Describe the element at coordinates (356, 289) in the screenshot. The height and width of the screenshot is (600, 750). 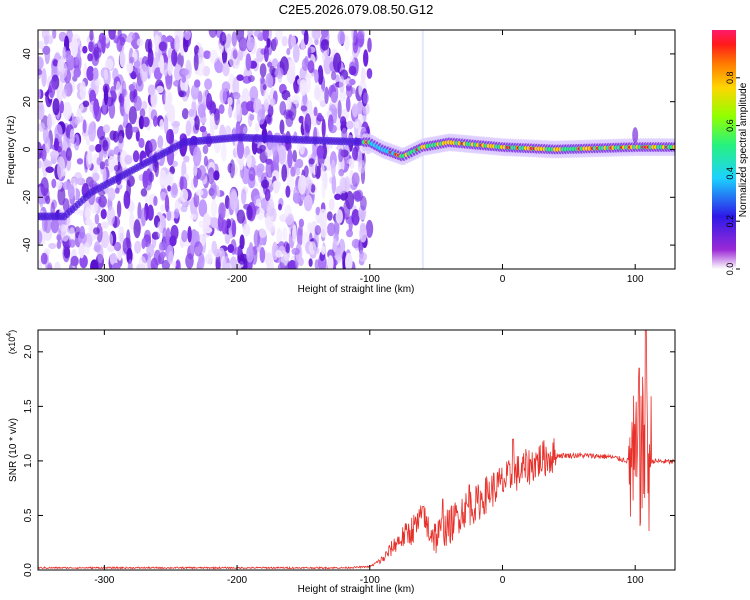
I see `heatmap-x-label: Height of straight line (km)` at that location.